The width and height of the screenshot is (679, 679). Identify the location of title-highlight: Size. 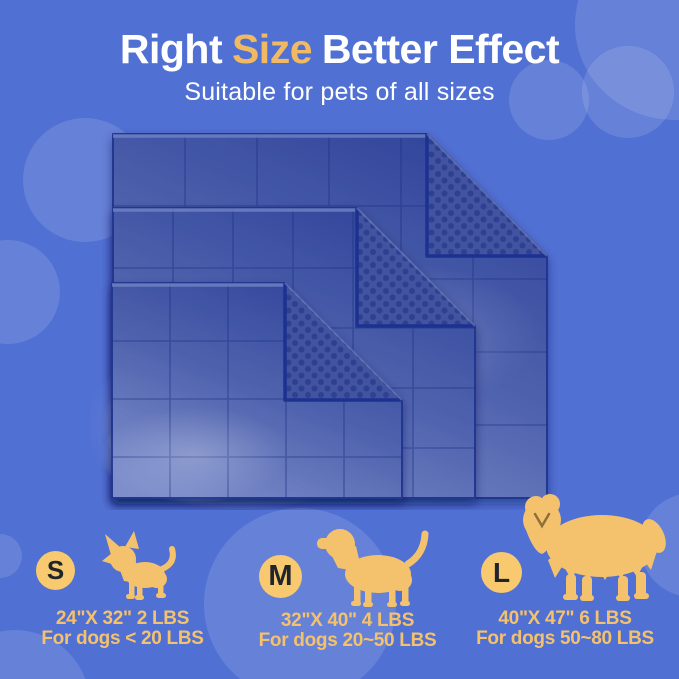
(272, 49).